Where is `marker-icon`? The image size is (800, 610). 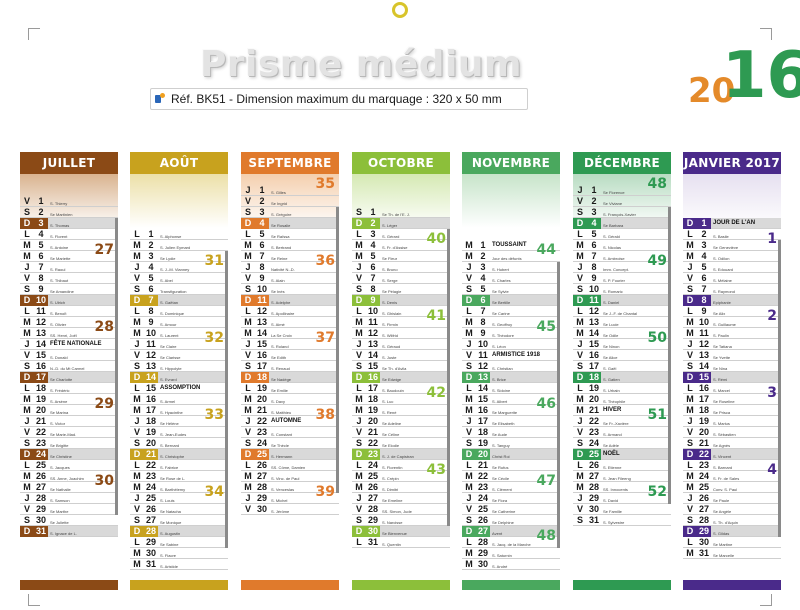
marker-icon is located at coordinates (160, 99).